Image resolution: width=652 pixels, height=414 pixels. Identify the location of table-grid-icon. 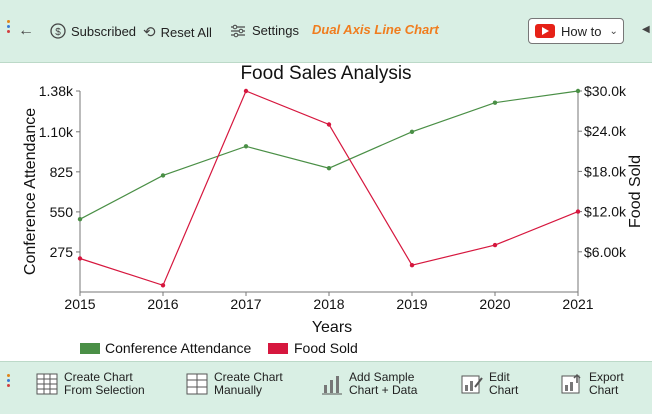
(47, 384).